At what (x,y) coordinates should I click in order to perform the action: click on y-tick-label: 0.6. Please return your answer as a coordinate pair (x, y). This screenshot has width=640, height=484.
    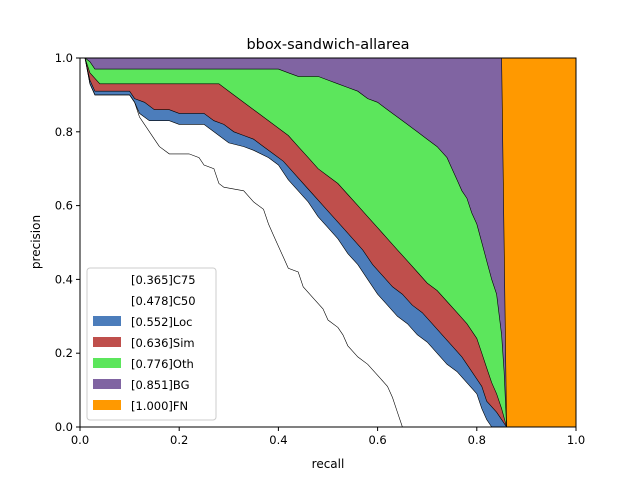
    Looking at the image, I should click on (64, 206).